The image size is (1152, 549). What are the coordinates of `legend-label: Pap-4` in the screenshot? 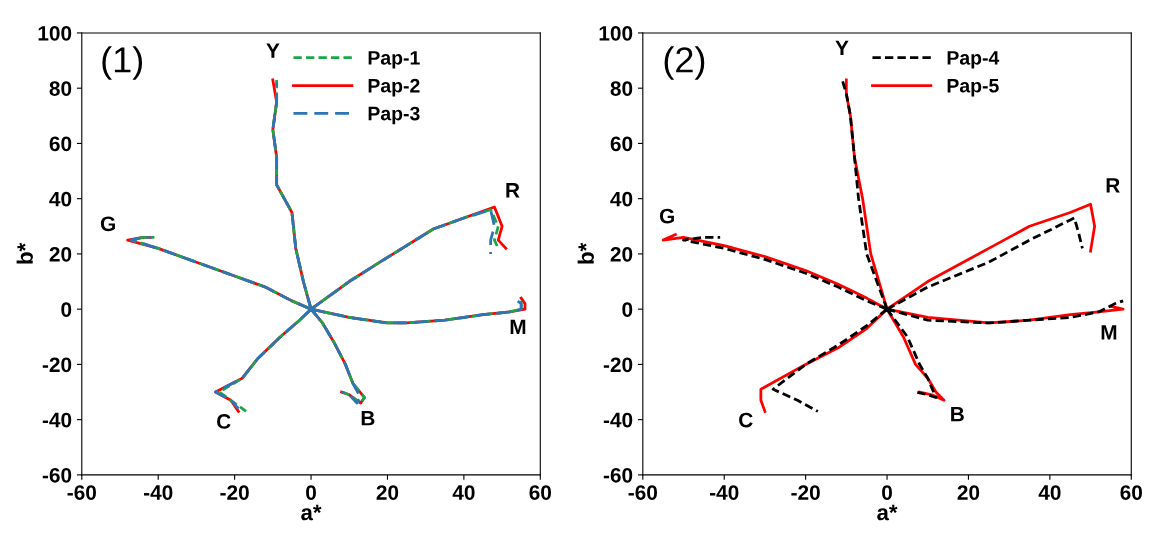 It's located at (973, 60).